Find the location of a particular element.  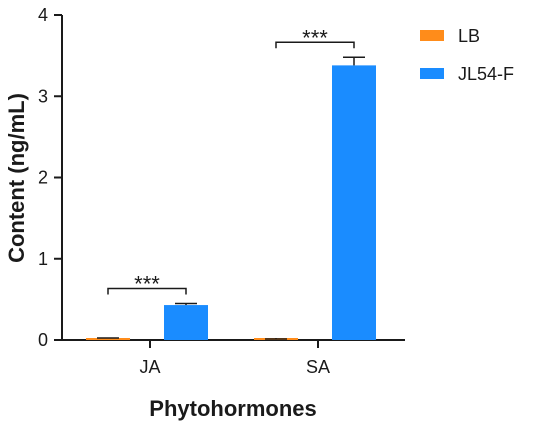

x-tick-label: JA is located at coordinates (149, 367).